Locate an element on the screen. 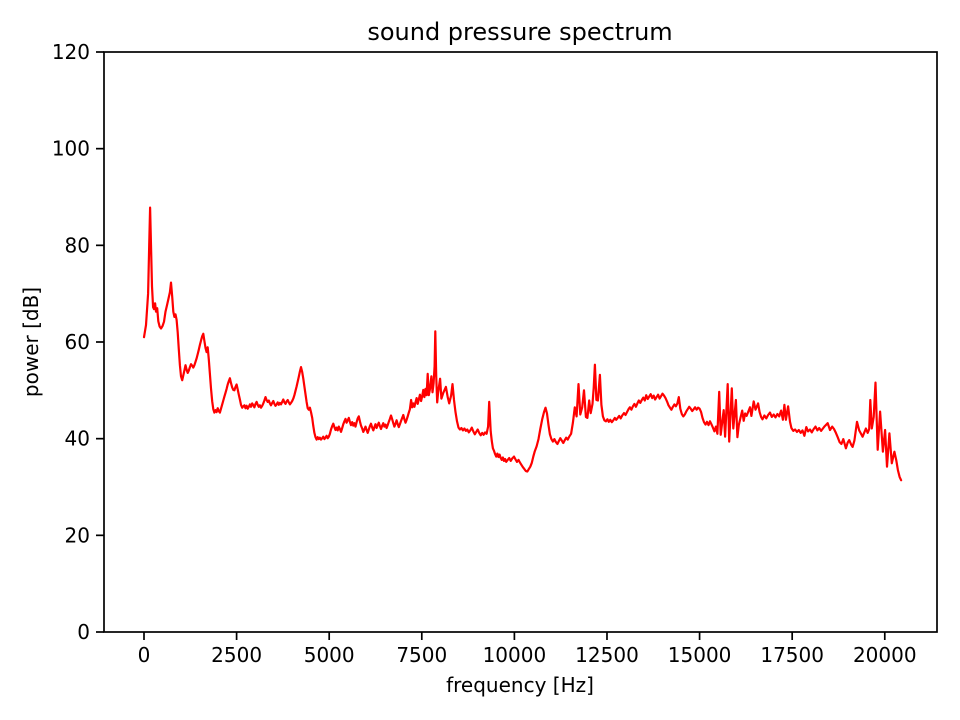 Image resolution: width=960 pixels, height=720 pixels. x-tick-label: 12500 is located at coordinates (607, 655).